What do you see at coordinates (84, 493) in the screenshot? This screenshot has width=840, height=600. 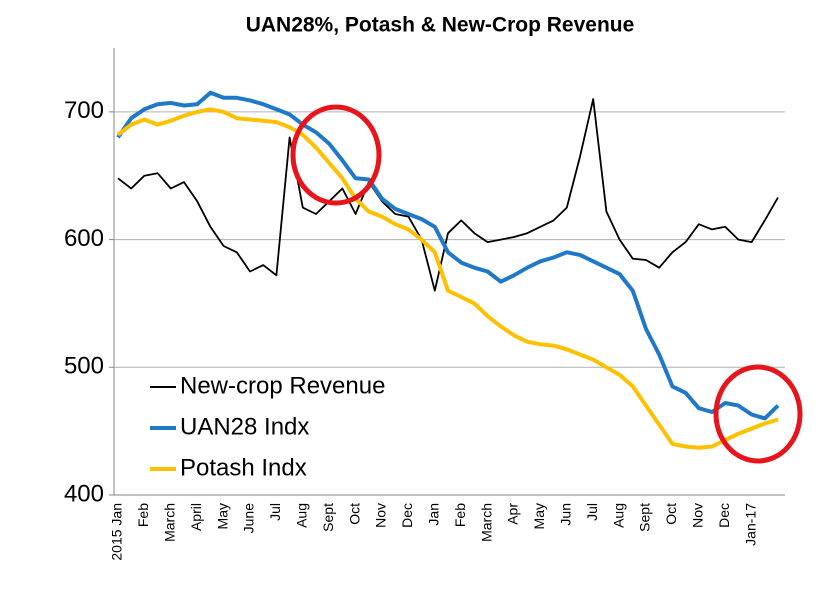 I see `y-tick-label: 400` at bounding box center [84, 493].